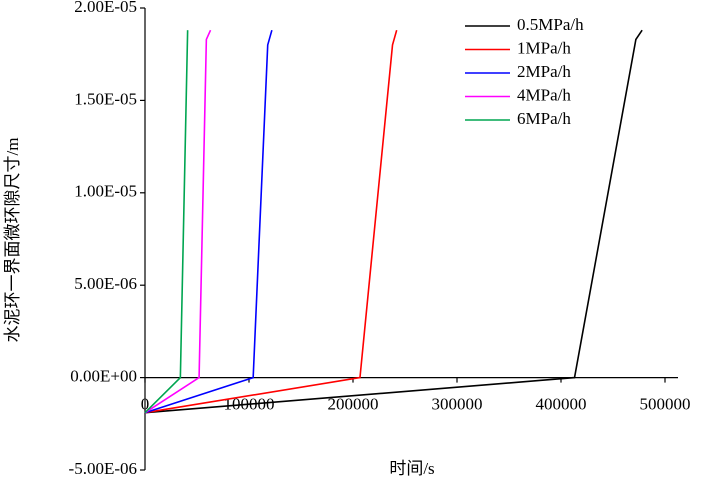 Image resolution: width=711 pixels, height=483 pixels. What do you see at coordinates (544, 71) in the screenshot?
I see `legend-label: 2MPa/h` at bounding box center [544, 71].